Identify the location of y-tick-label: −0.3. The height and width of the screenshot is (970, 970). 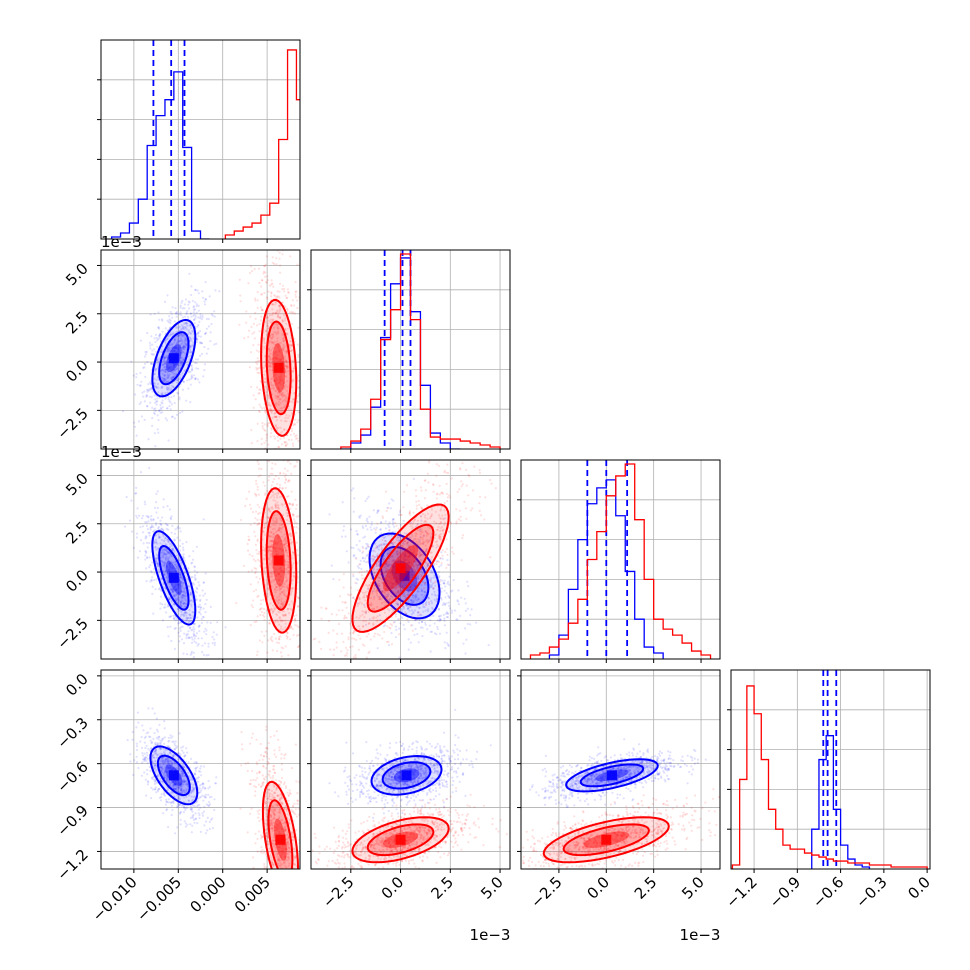
(72, 733).